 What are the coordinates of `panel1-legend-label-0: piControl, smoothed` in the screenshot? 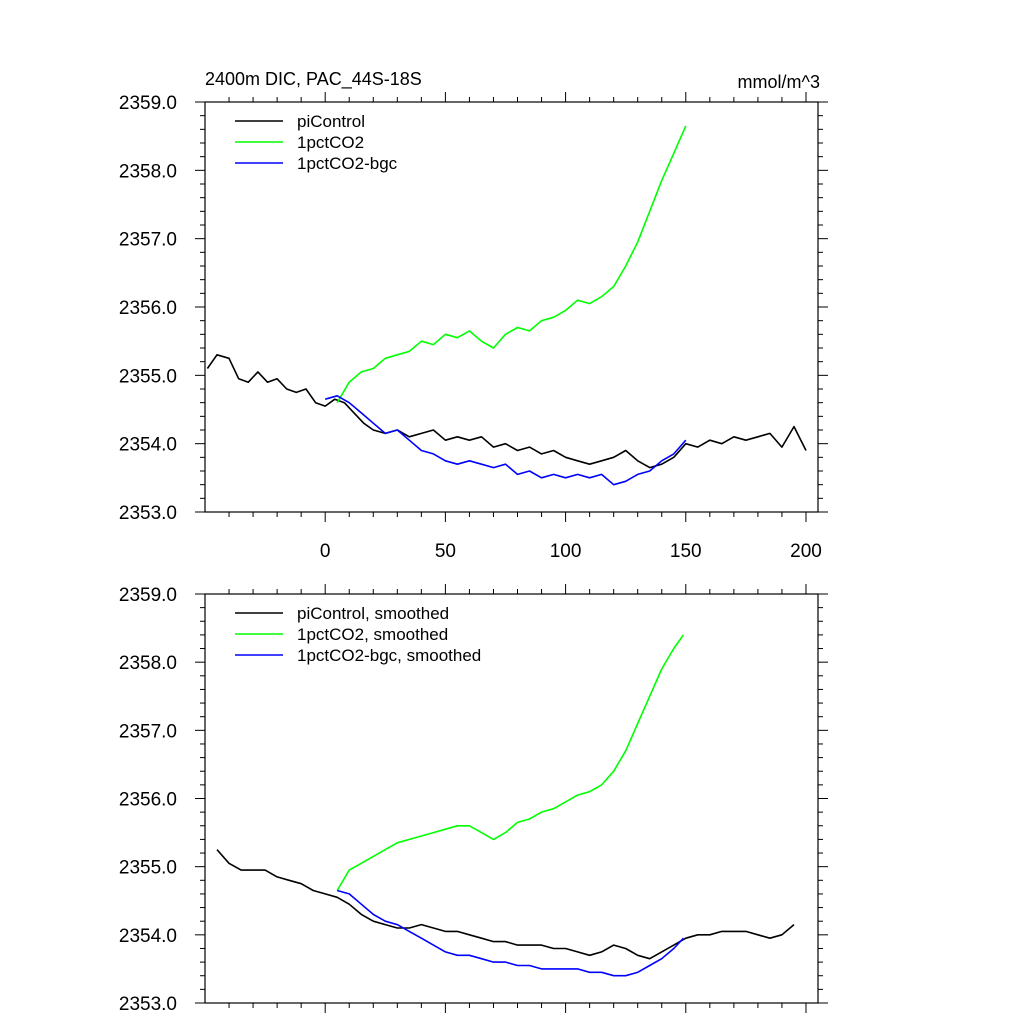 It's located at (373, 613).